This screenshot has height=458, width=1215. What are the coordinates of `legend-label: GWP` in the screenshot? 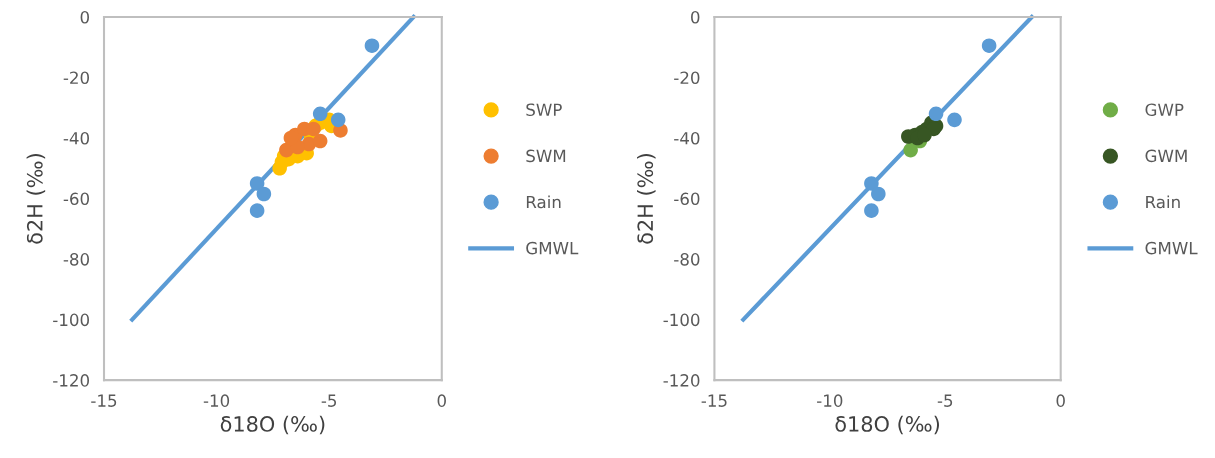 It's located at (1164, 110).